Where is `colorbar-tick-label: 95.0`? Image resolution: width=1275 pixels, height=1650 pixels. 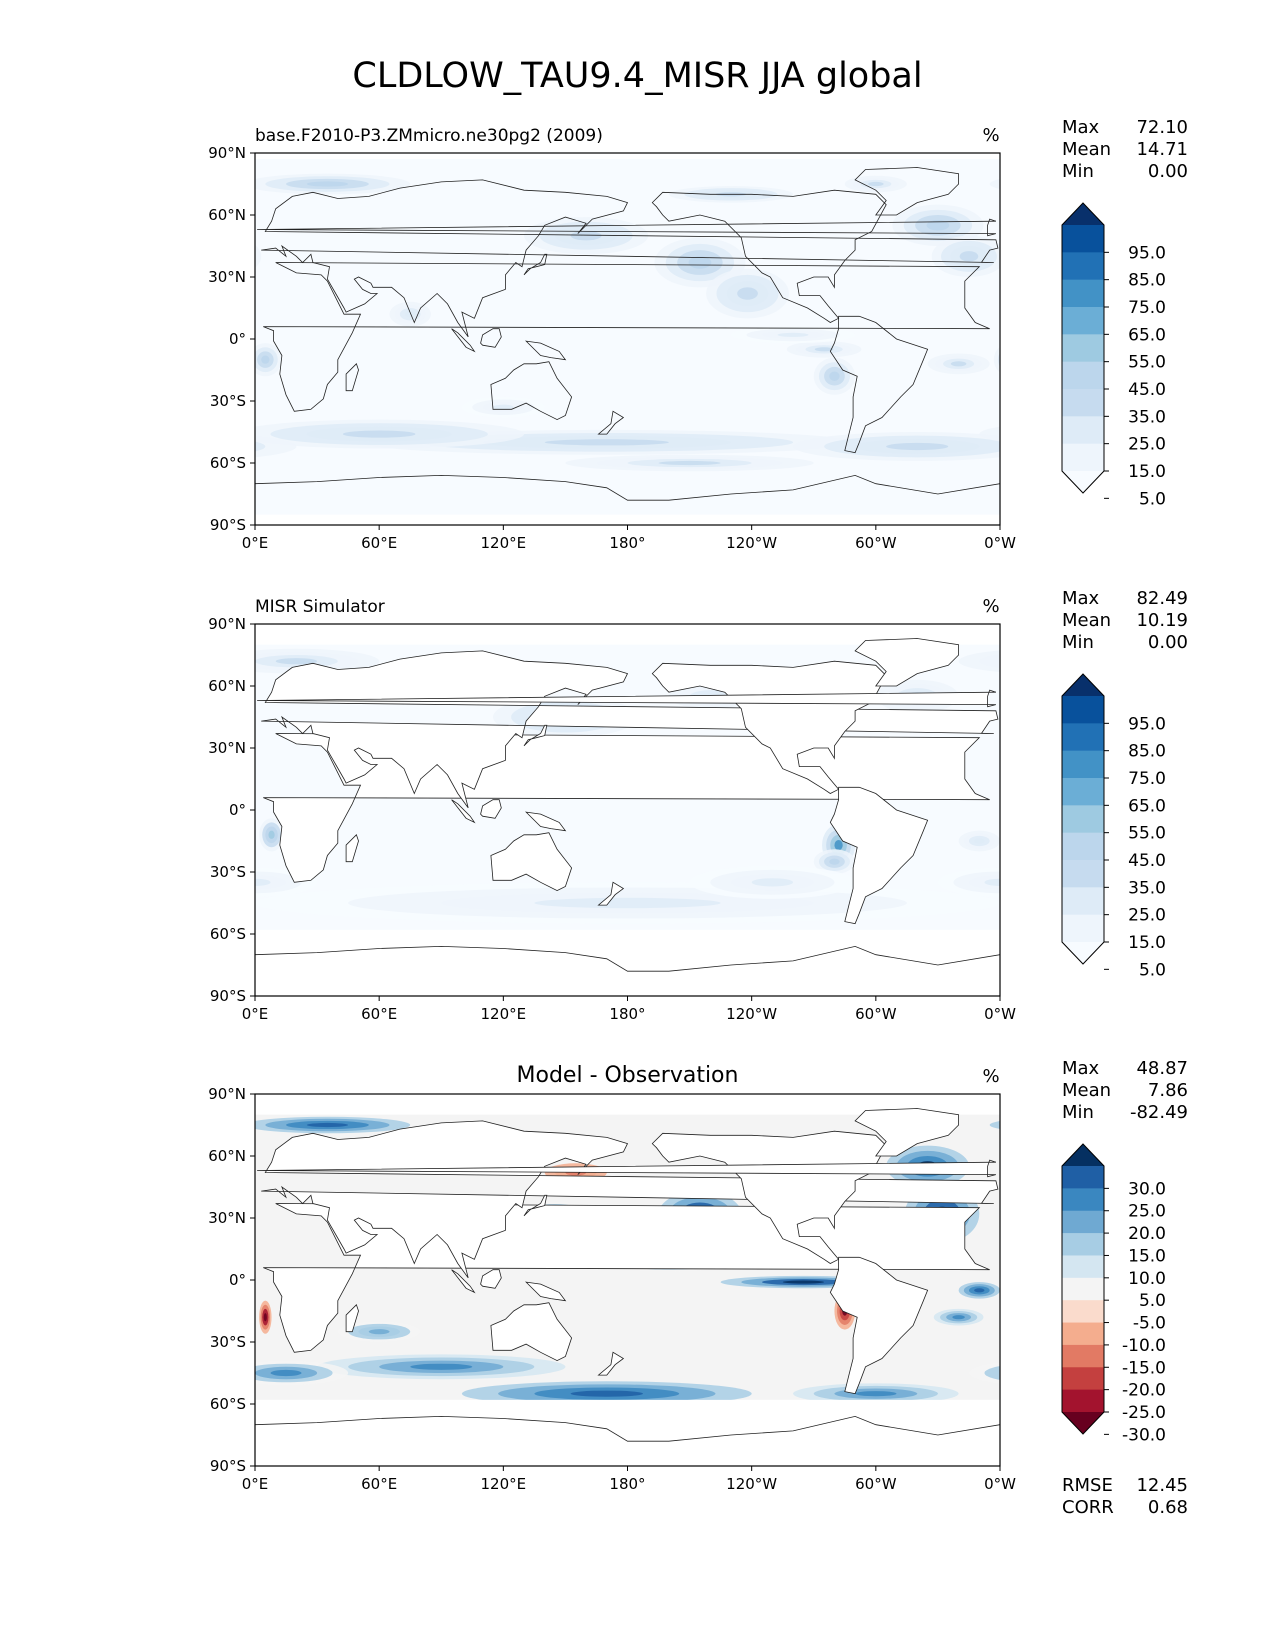
colorbar-tick-label: 95.0 is located at coordinates (1147, 724).